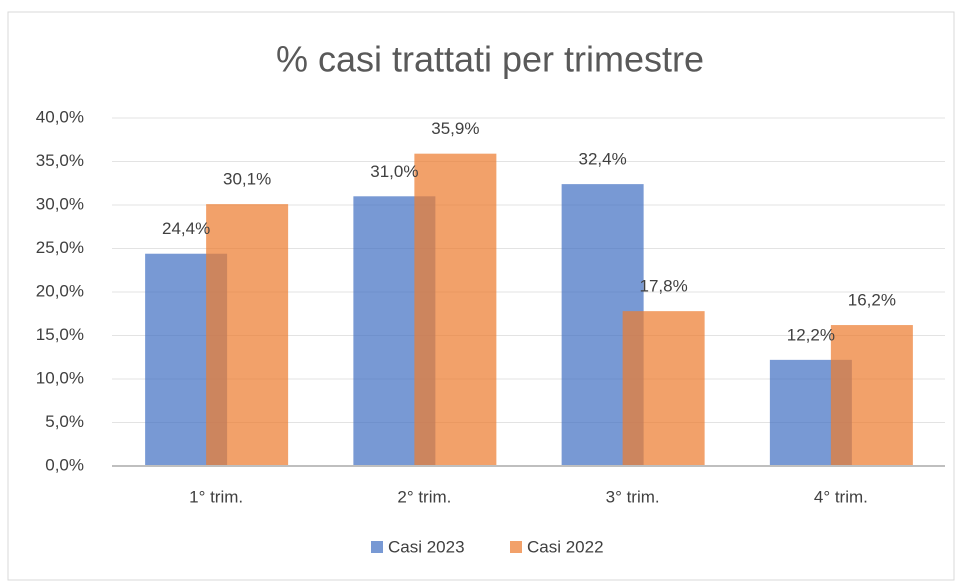  Describe the element at coordinates (64, 421) in the screenshot. I see `y-tick-label: 5,0%` at that location.